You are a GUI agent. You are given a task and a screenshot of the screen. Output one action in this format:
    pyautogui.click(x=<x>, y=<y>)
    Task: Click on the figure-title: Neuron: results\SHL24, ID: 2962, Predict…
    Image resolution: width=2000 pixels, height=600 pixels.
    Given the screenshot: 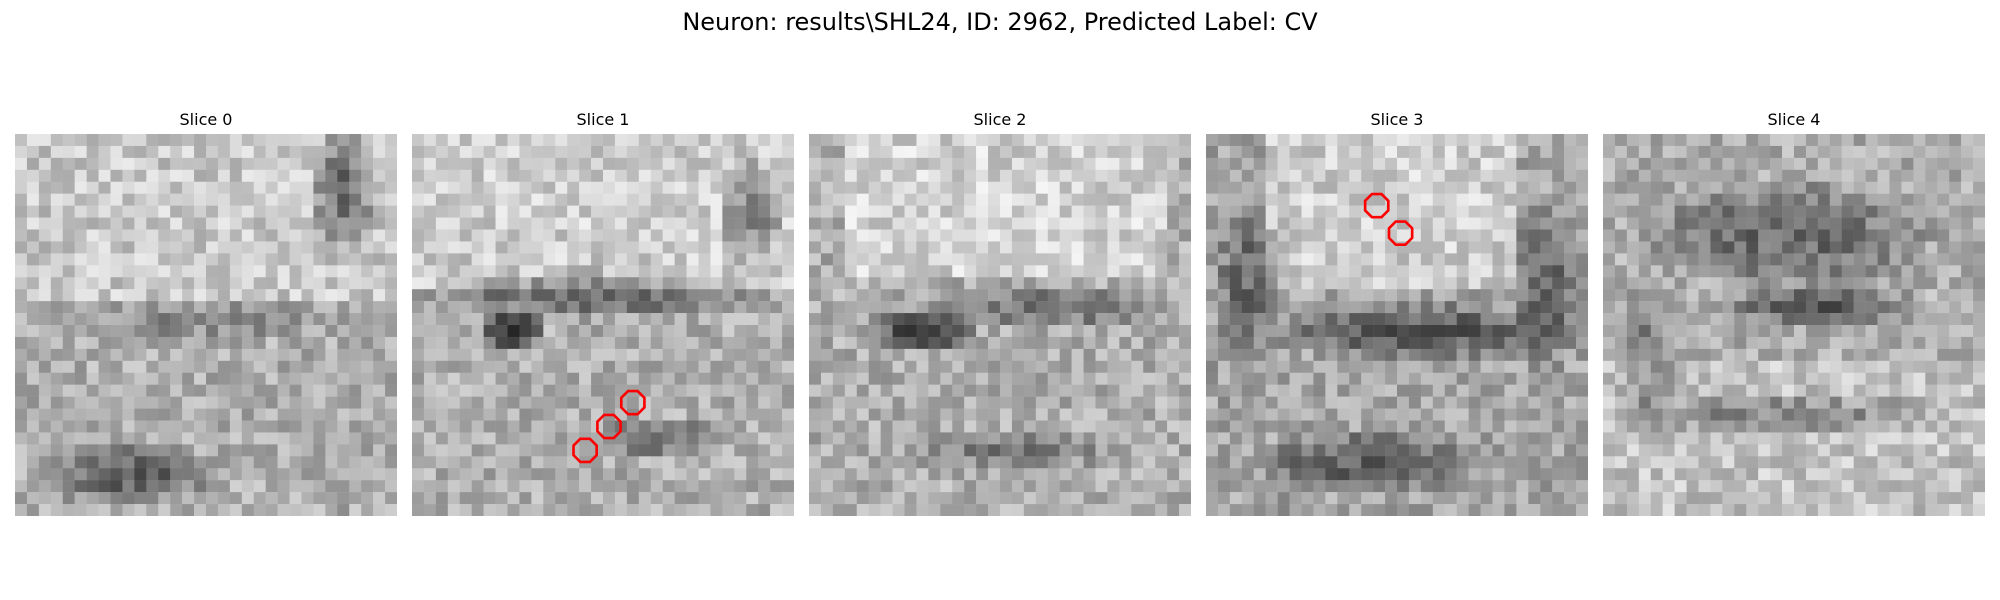 What is the action you would take?
    pyautogui.click(x=1000, y=22)
    